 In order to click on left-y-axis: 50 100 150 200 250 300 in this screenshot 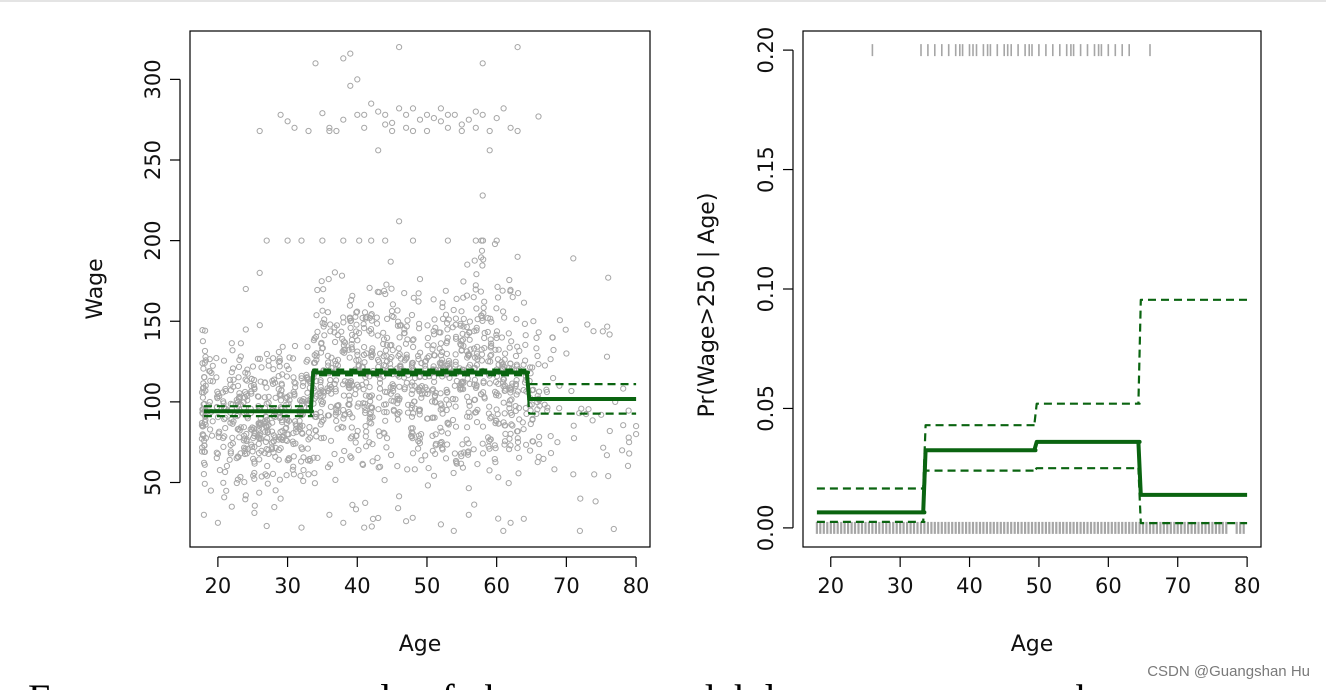, I will do `click(161, 277)`.